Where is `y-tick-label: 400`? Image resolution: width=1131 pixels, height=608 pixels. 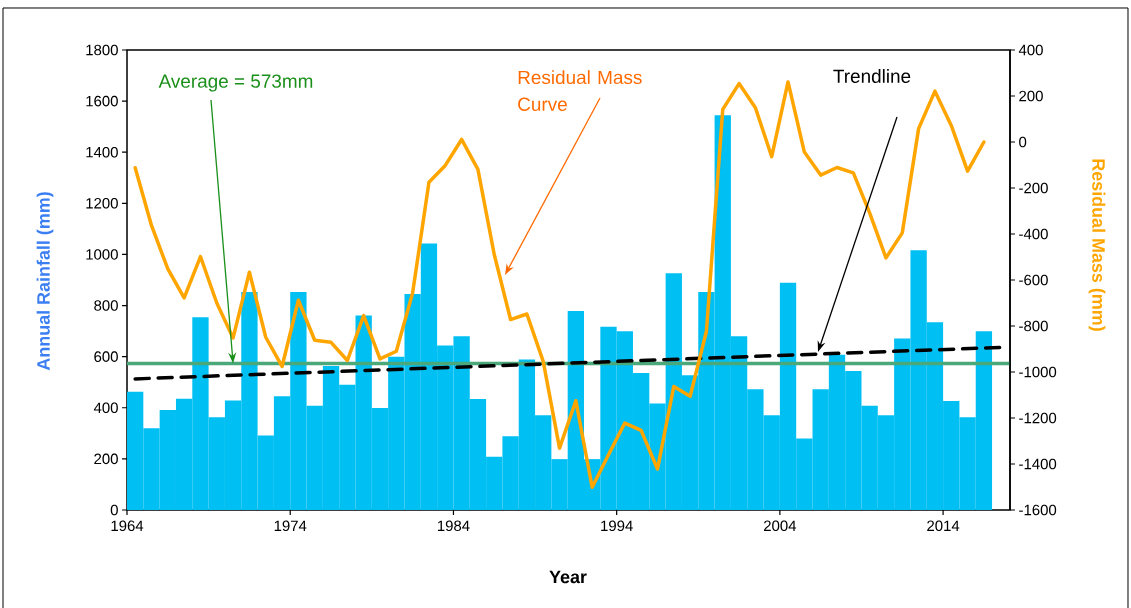
y-tick-label: 400 is located at coordinates (105, 408).